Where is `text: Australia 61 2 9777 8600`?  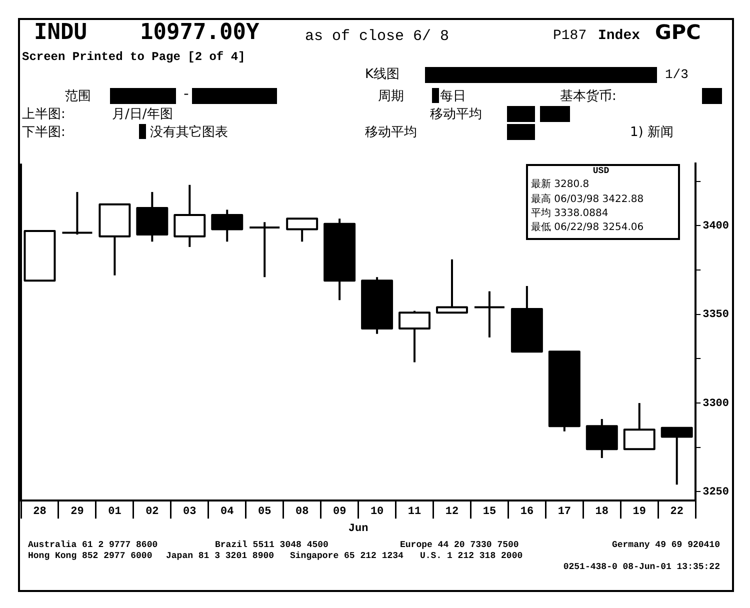 text: Australia 61 2 9777 8600 is located at coordinates (93, 545).